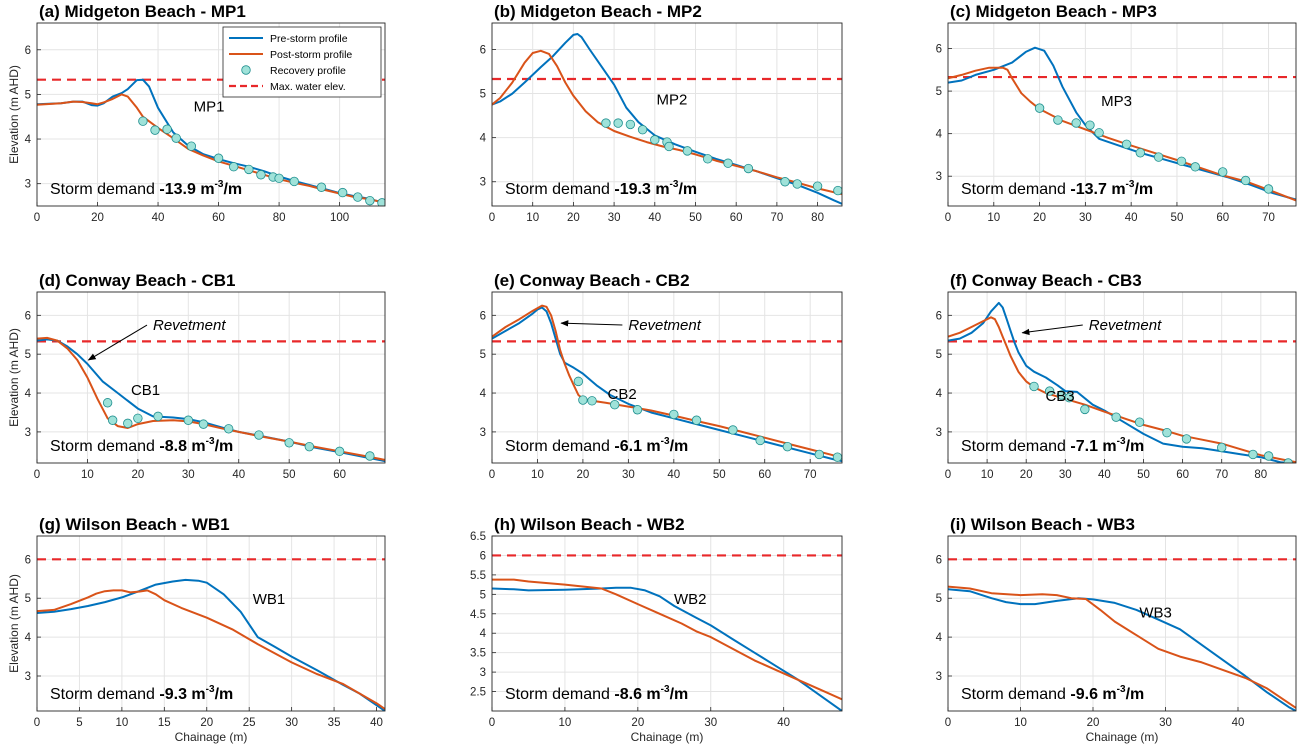 This screenshot has width=1299, height=749. What do you see at coordinates (478, 654) in the screenshot?
I see `y-tick-label: 3.5` at bounding box center [478, 654].